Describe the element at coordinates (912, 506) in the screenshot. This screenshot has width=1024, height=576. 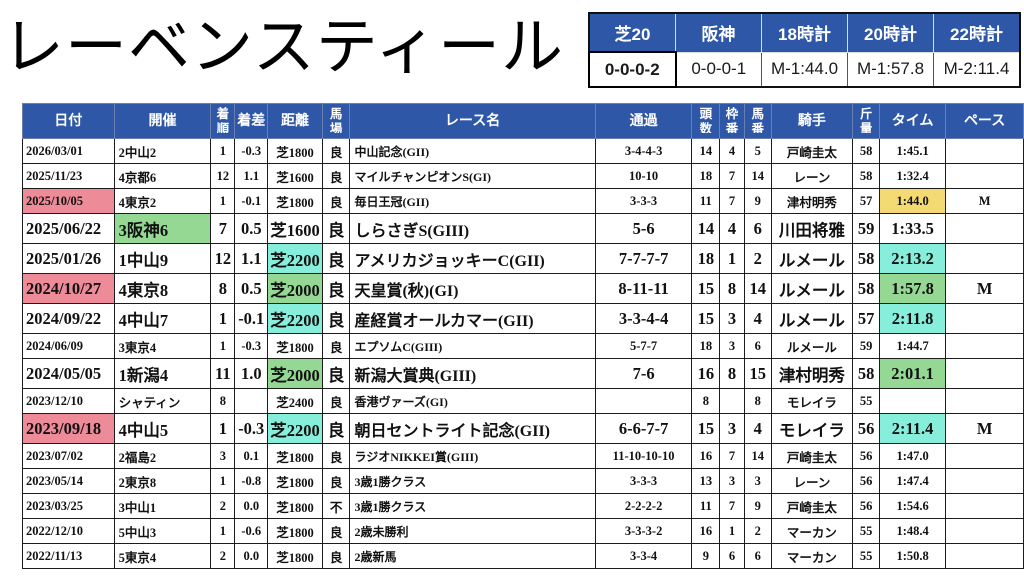
I see `cell-time: 1:54.6` at that location.